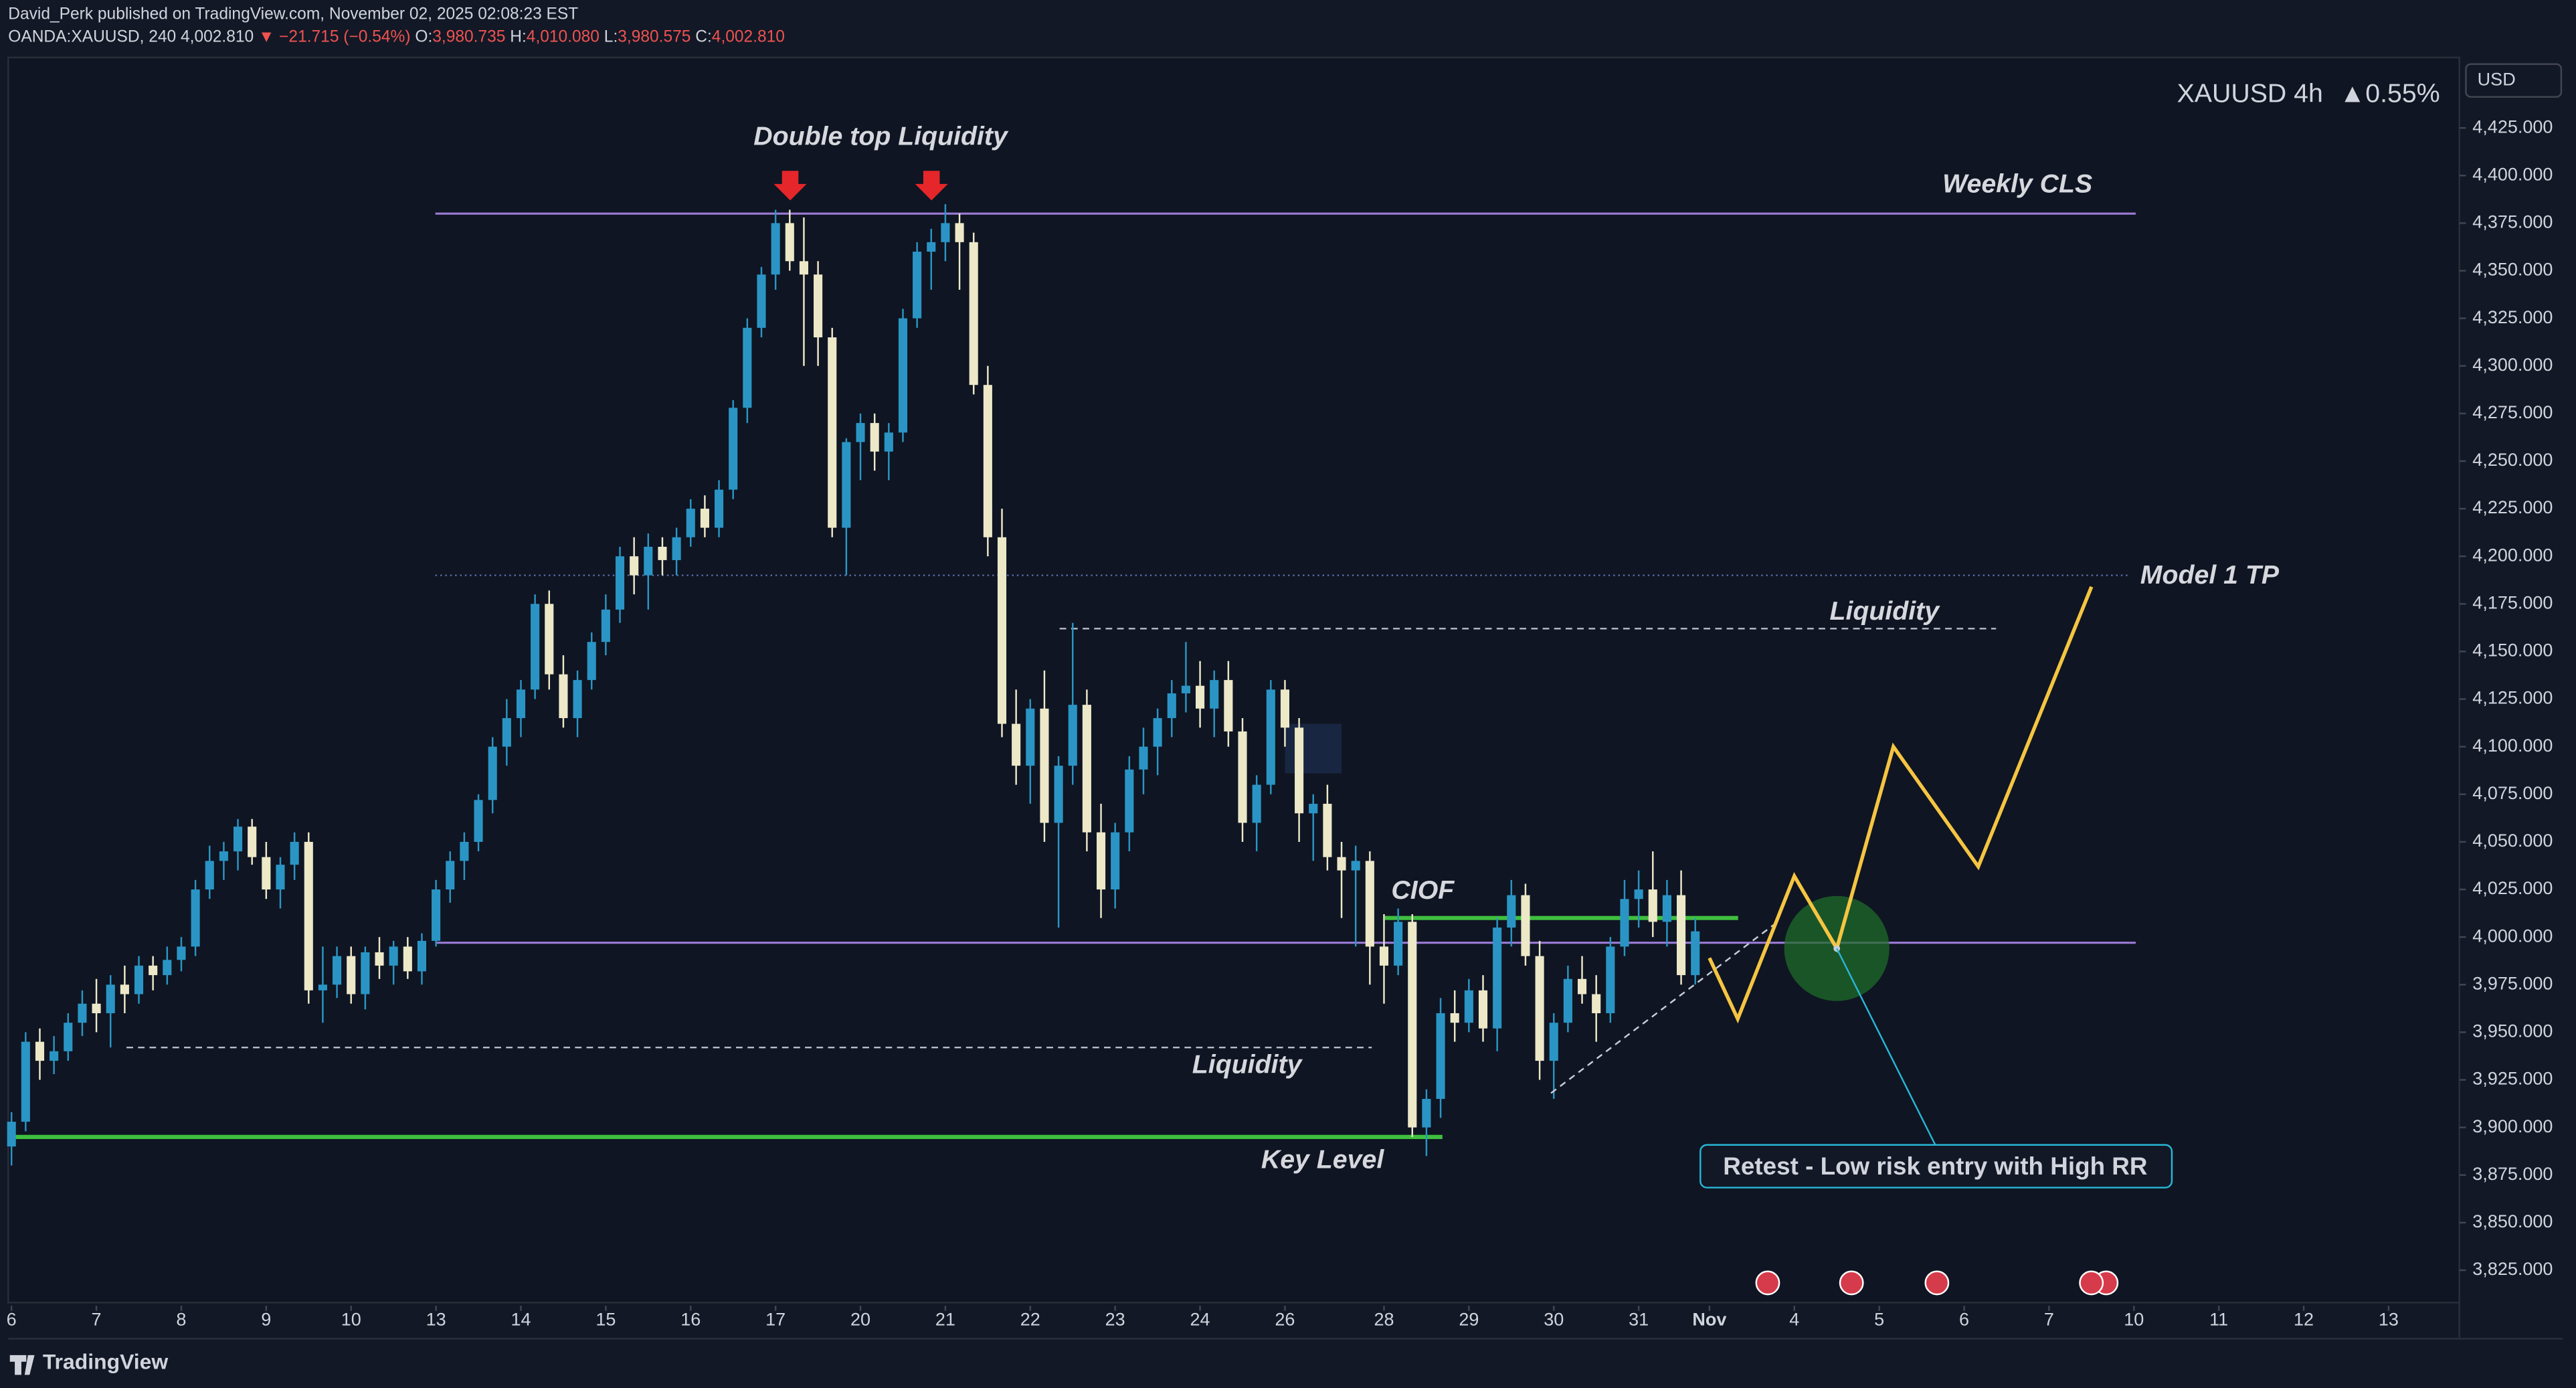 Image resolution: width=2576 pixels, height=1388 pixels. Describe the element at coordinates (1030, 1319) in the screenshot. I see `x-tick-label: 22` at that location.